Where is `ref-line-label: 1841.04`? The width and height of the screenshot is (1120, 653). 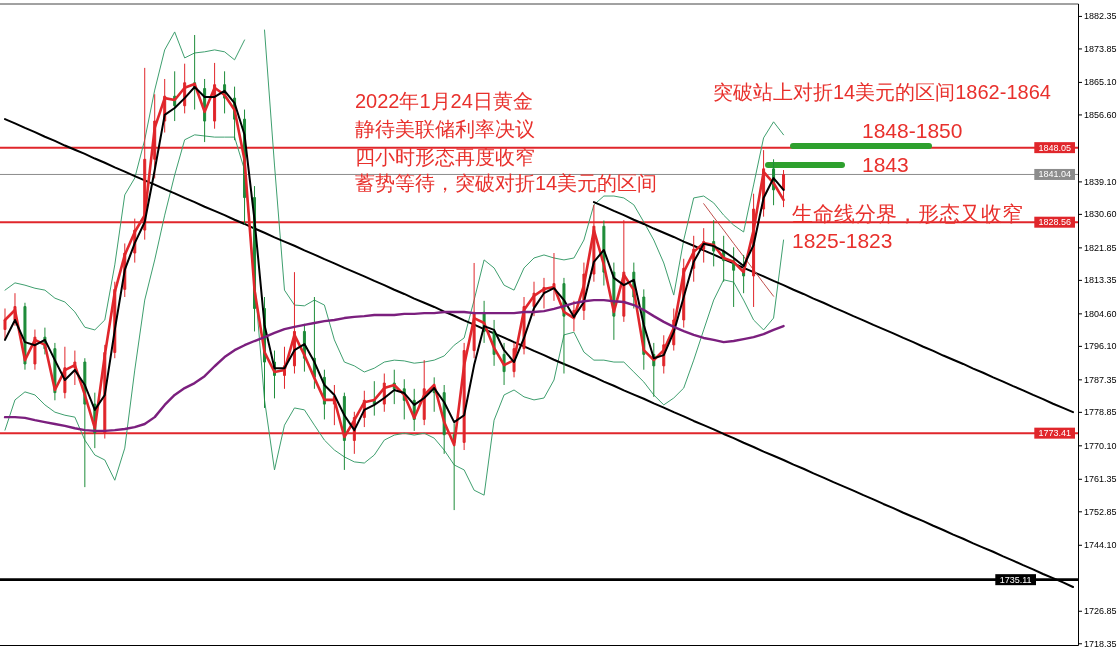 ref-line-label: 1841.04 is located at coordinates (1054, 174).